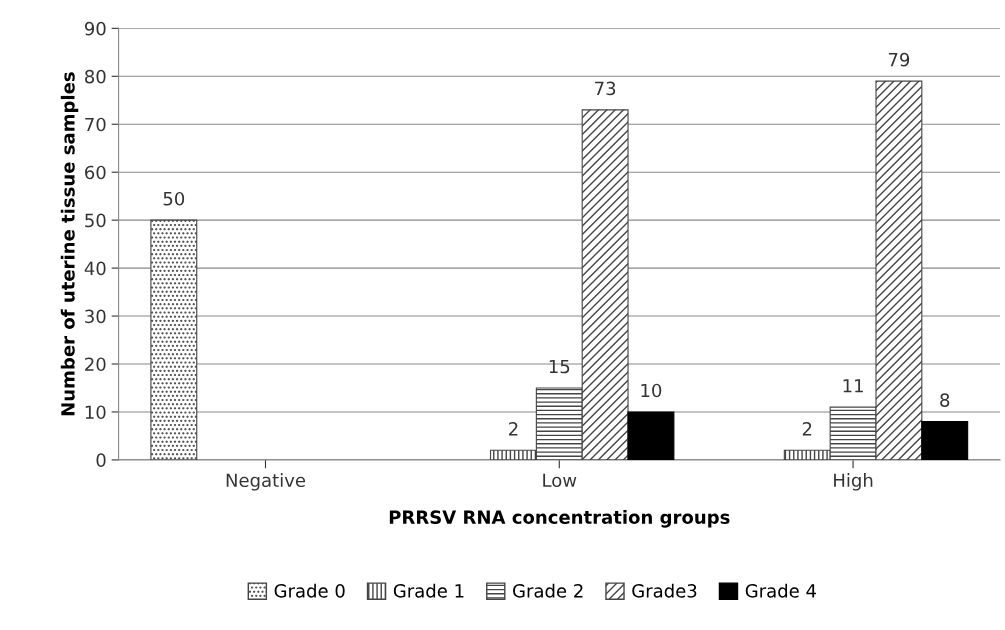  I want to click on data-label: 11, so click(853, 386).